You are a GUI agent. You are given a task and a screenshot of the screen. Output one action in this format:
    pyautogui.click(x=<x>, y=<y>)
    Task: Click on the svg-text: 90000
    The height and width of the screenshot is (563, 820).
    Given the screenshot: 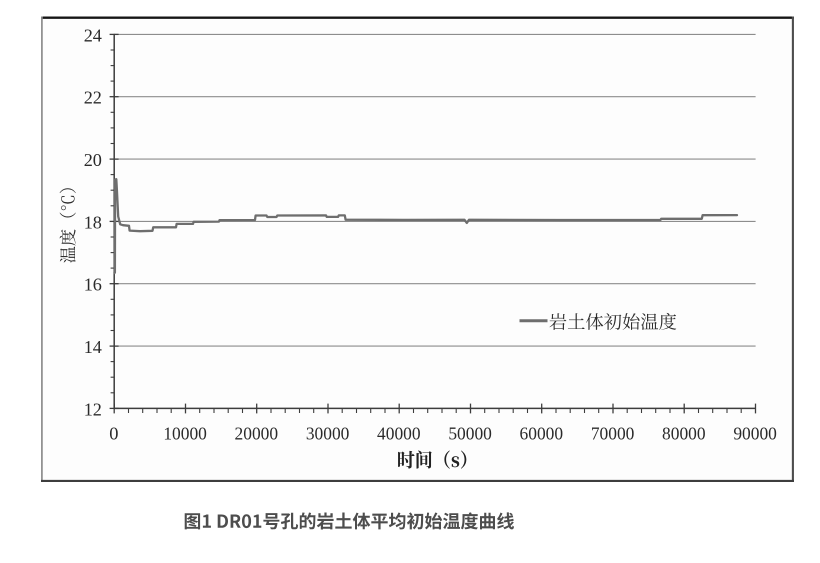 What is the action you would take?
    pyautogui.click(x=755, y=434)
    